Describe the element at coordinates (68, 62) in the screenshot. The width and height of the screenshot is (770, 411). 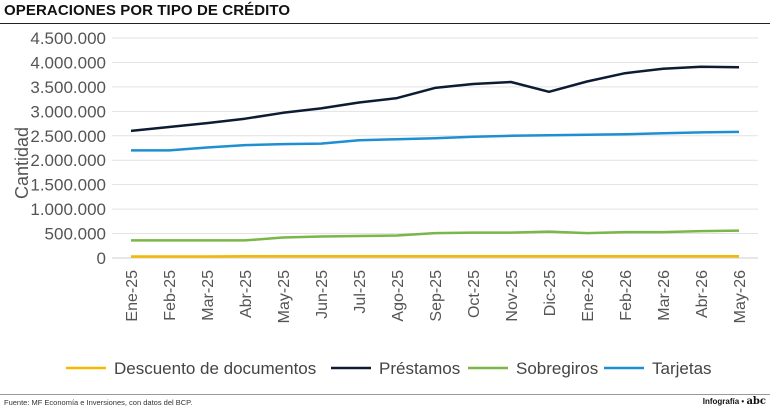
I see `y-tick-label: 4.000.000` at that location.